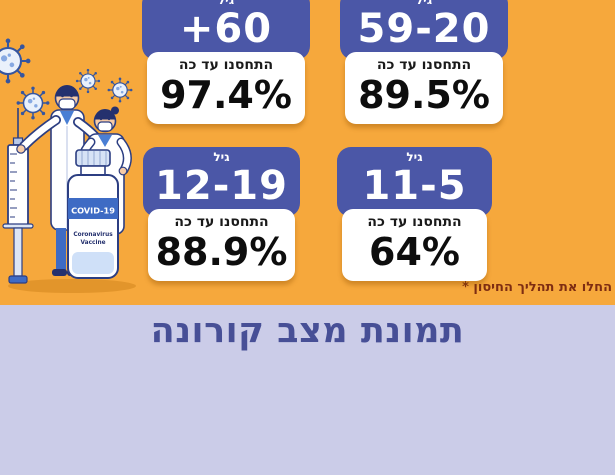 This screenshot has height=475, width=615. I want to click on vaccinated-percent: 89.5%, so click(424, 95).